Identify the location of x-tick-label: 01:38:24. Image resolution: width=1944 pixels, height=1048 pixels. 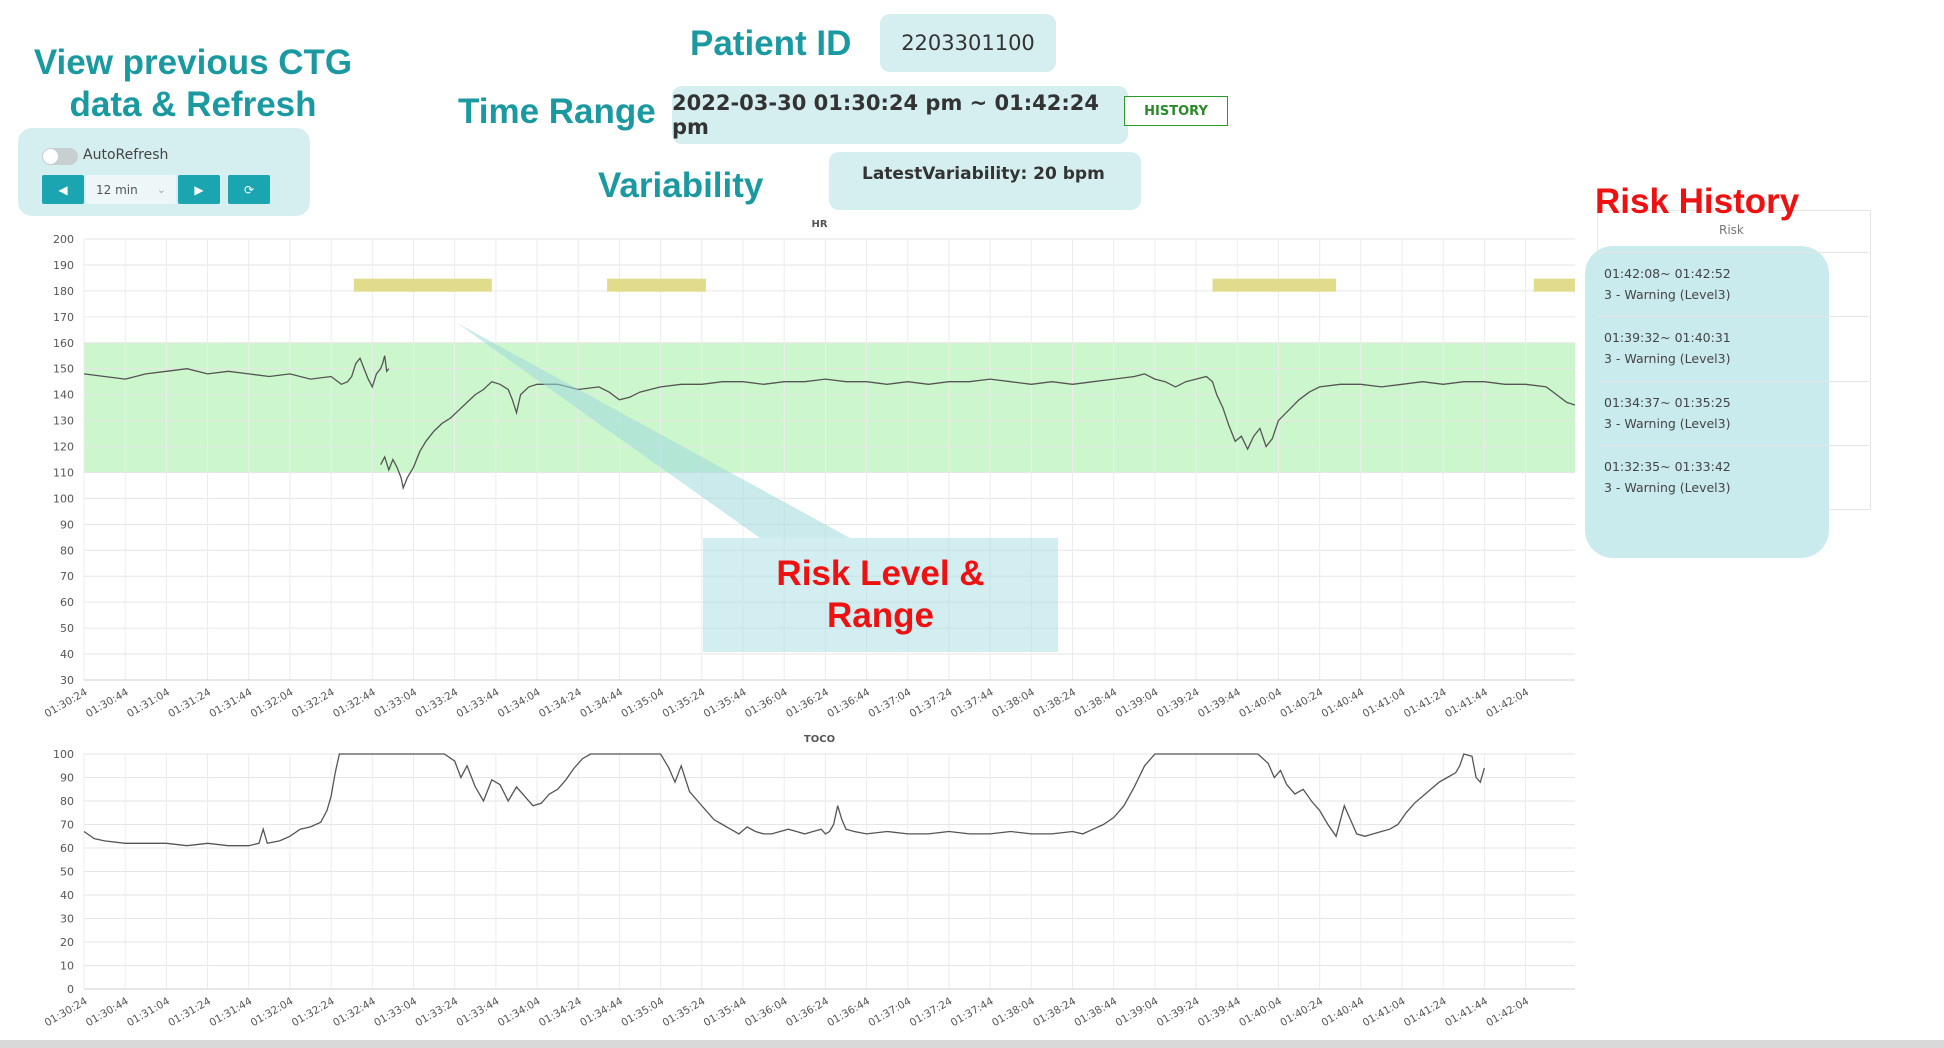
(1054, 703).